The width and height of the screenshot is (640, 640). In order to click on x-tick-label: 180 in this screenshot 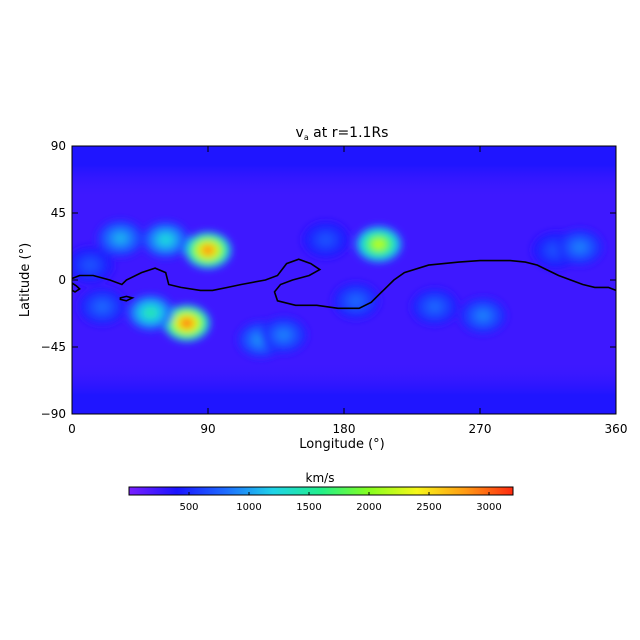, I will do `click(344, 429)`.